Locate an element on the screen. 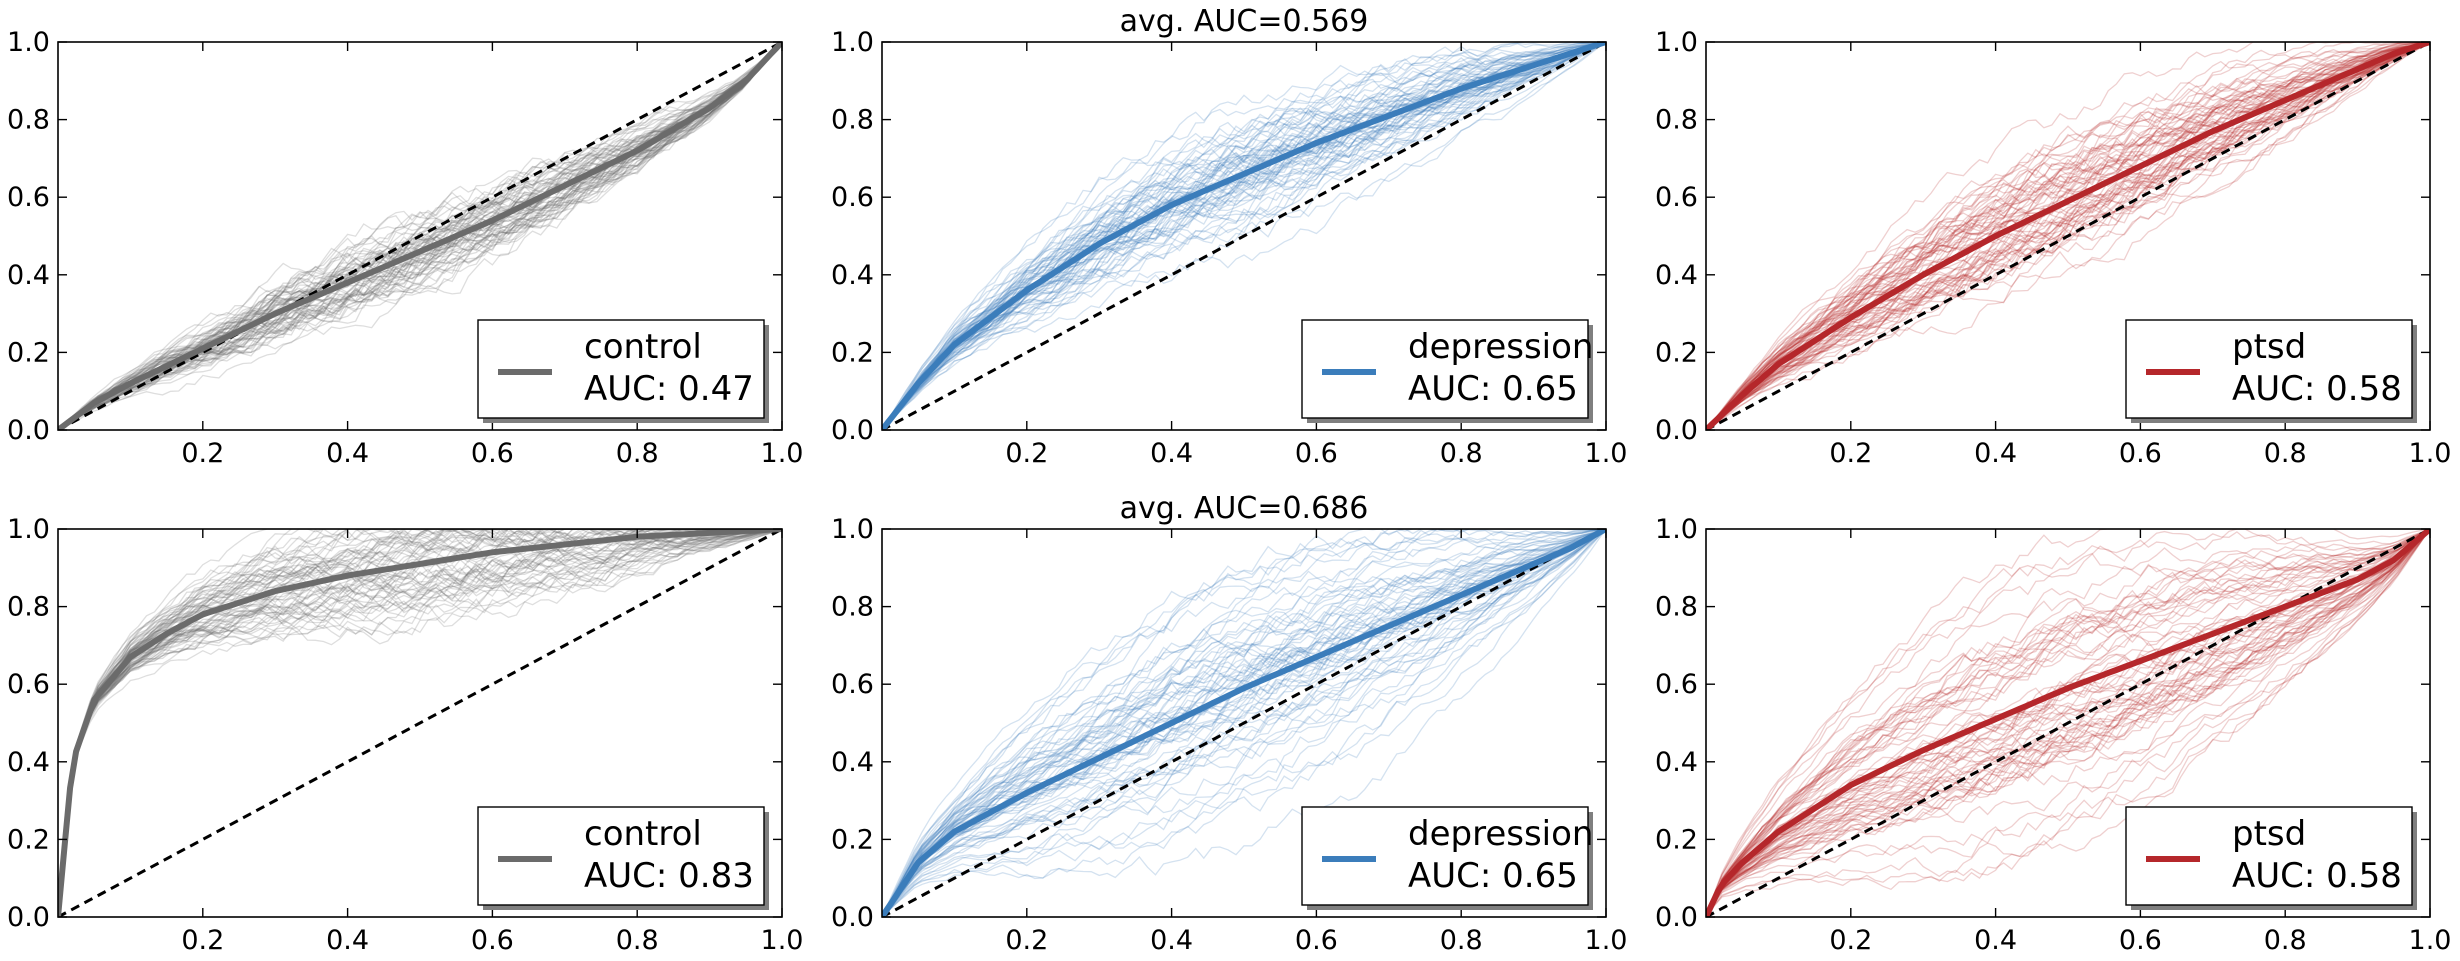 The width and height of the screenshot is (2460, 961). panel-0-0-ytick-label: 0.8 is located at coordinates (28, 120).